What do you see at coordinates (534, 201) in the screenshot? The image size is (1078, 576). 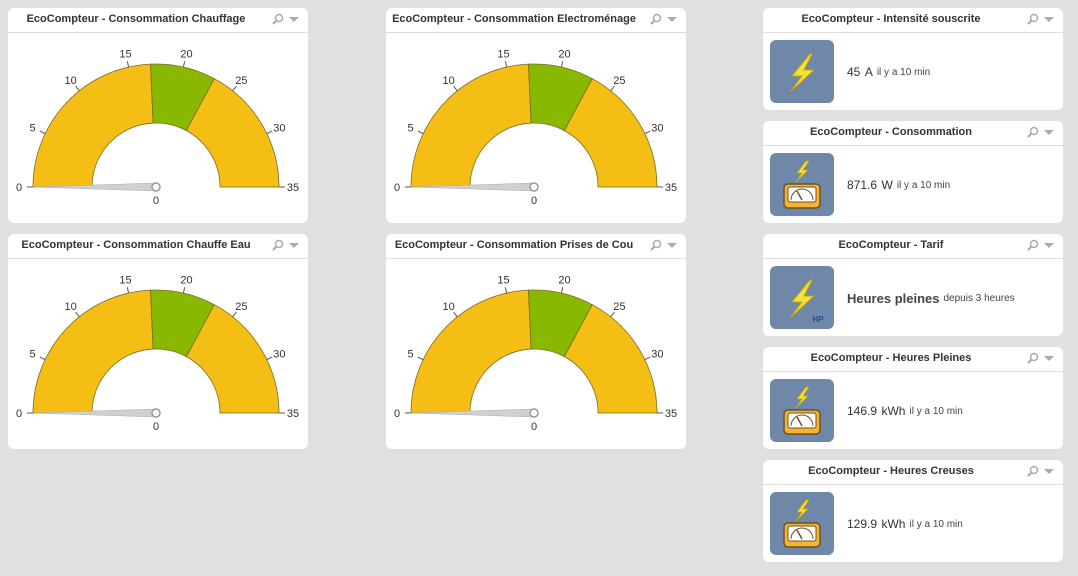 I see `gauge-value: 0` at bounding box center [534, 201].